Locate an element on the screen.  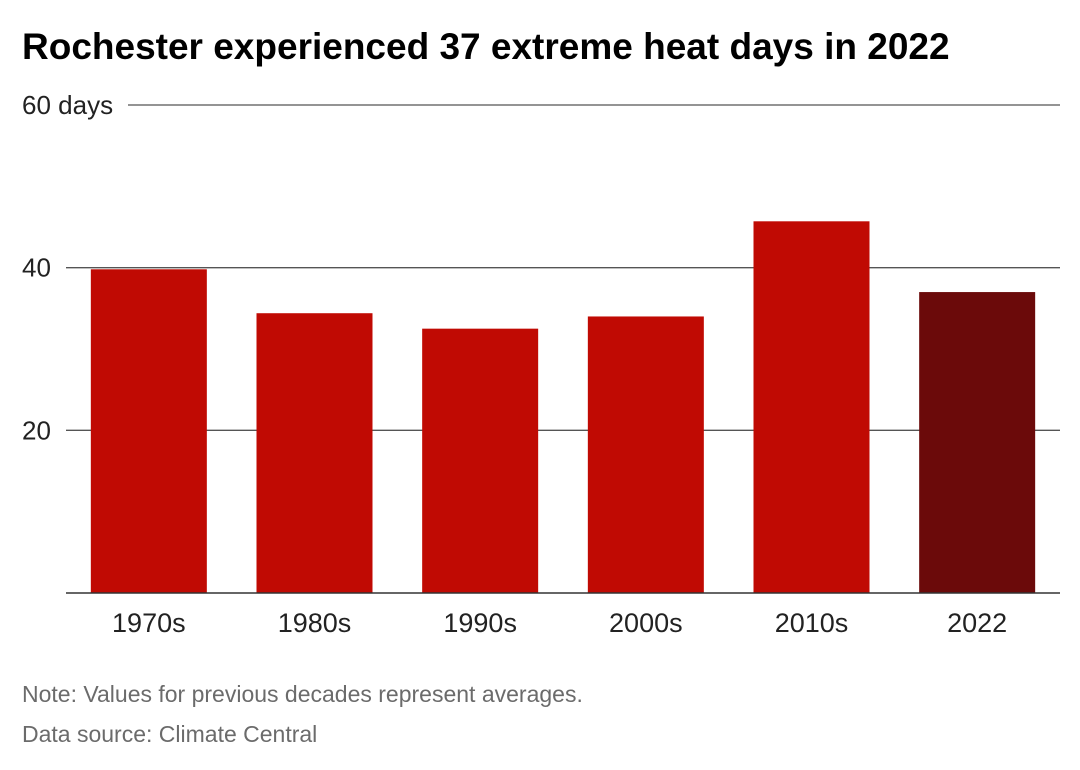
bar-2000s is located at coordinates (645, 454).